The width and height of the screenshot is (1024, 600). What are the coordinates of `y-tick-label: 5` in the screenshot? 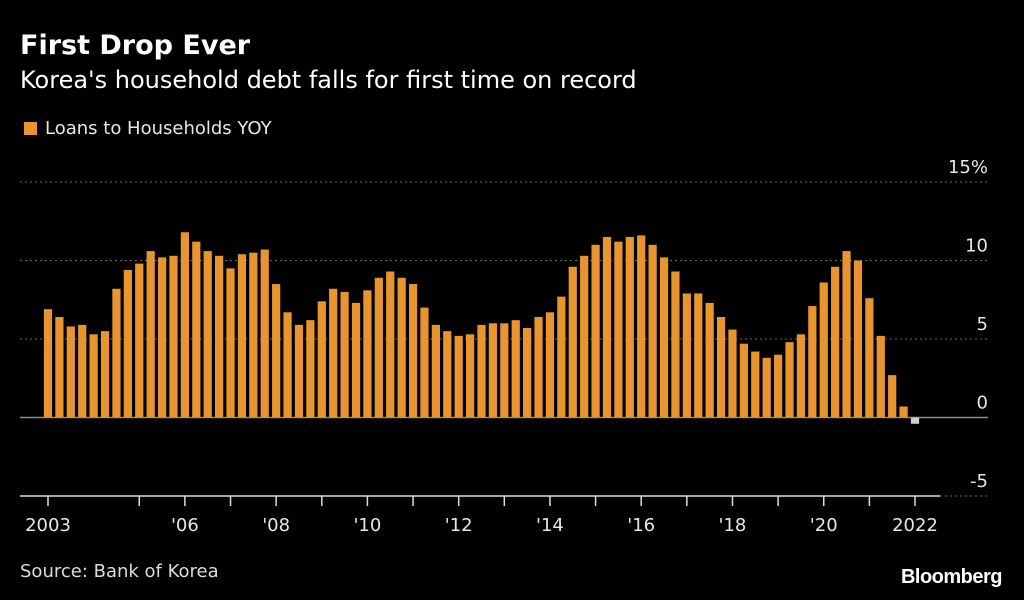 It's located at (982, 324).